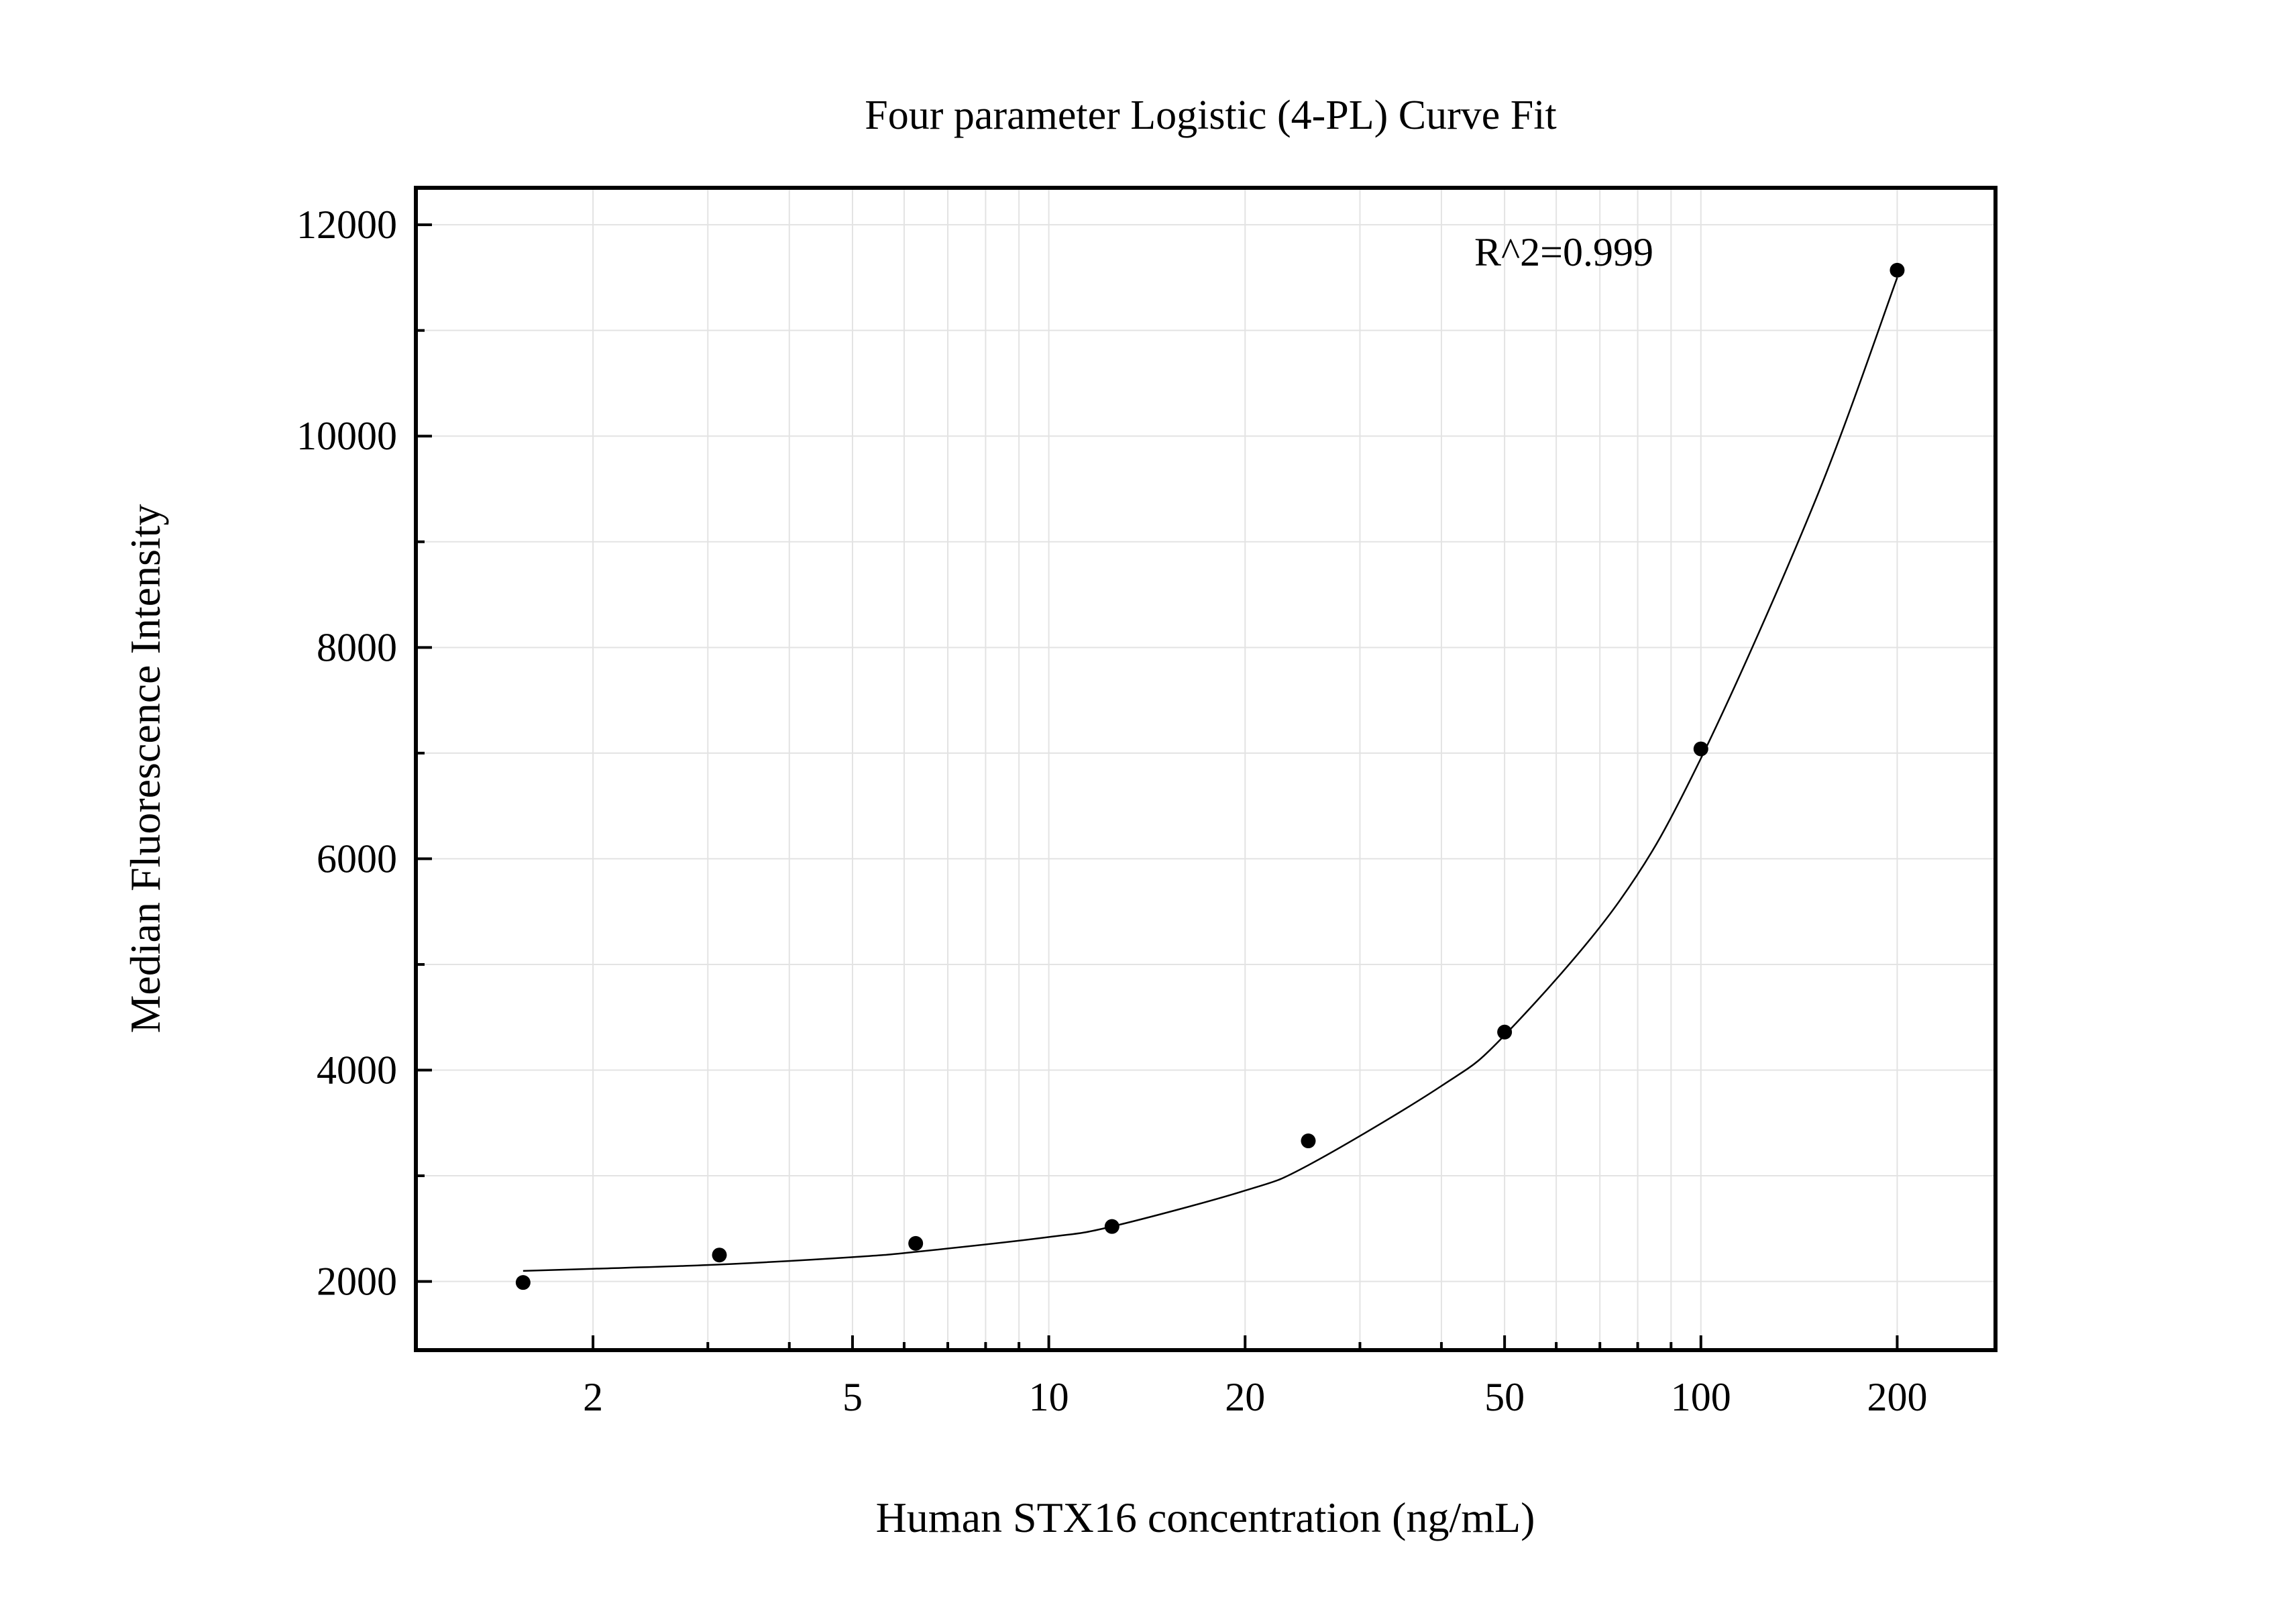  What do you see at coordinates (1504, 1397) in the screenshot?
I see `x-tick-label: 50` at bounding box center [1504, 1397].